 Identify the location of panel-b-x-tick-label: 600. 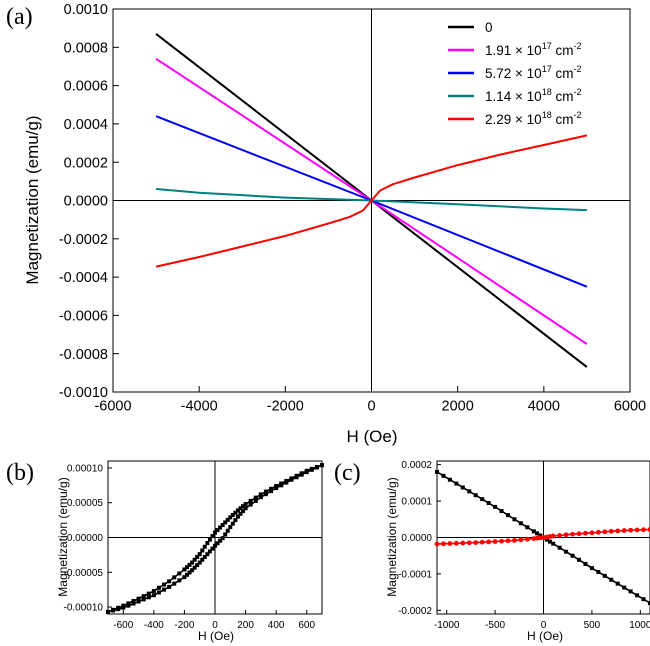
(306, 625).